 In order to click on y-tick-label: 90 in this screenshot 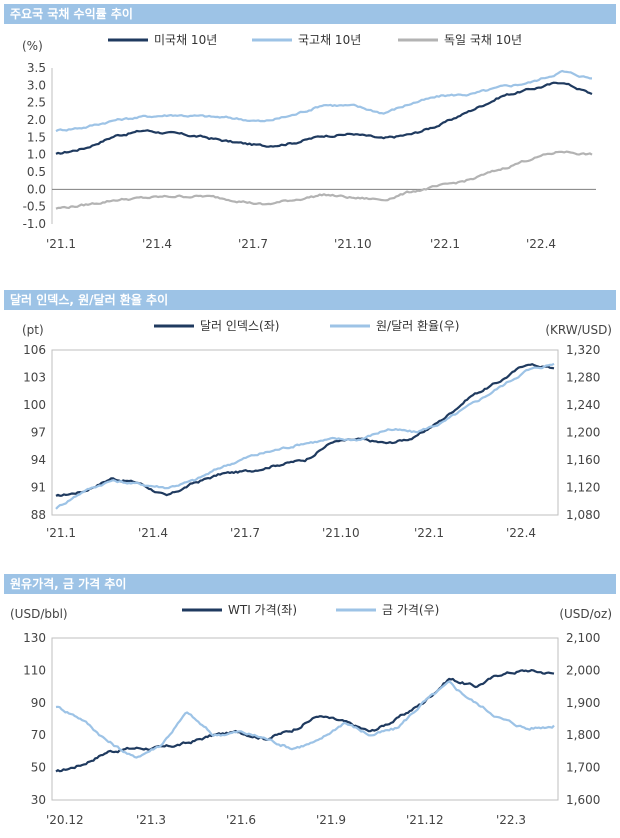, I will do `click(38, 703)`.